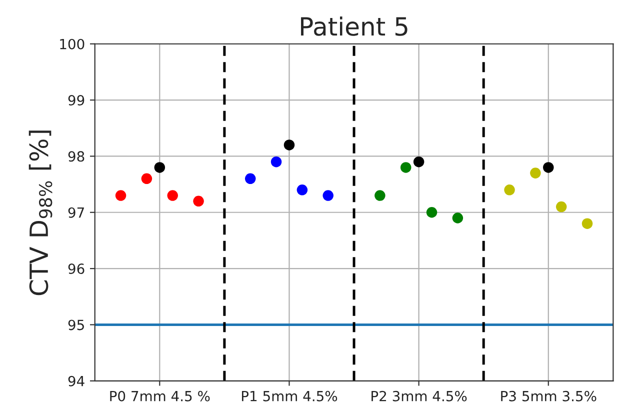 Image resolution: width=620 pixels, height=410 pixels. I want to click on y-tick-label: 95, so click(76, 325).